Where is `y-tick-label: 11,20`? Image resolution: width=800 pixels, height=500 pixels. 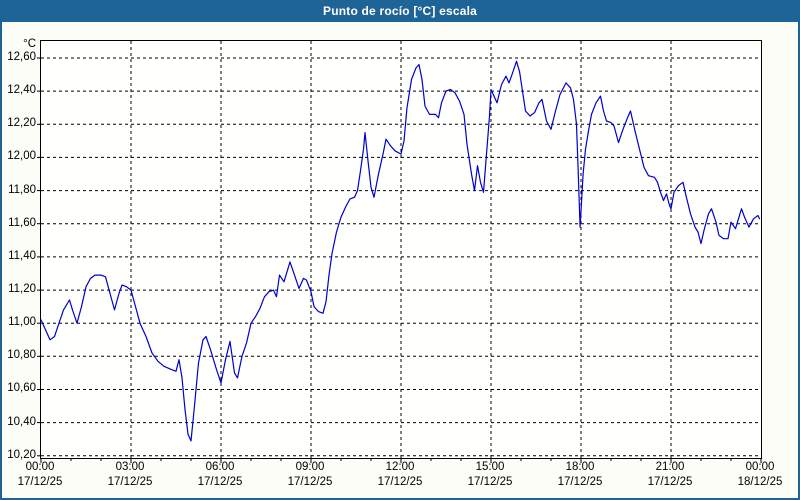
y-tick-label: 11,20 is located at coordinates (22, 289).